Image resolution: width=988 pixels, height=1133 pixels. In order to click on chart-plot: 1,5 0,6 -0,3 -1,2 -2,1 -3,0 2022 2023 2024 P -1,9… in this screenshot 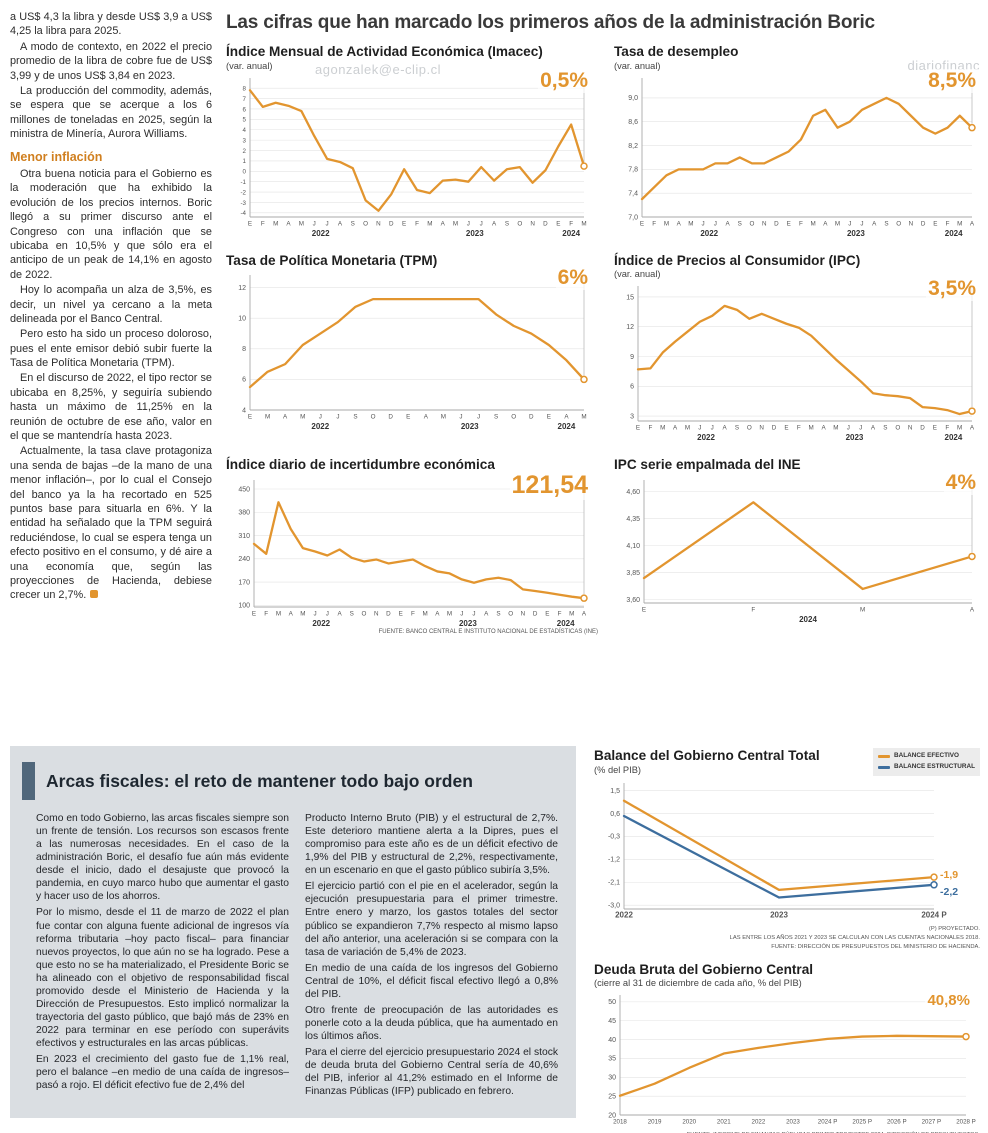, I will do `click(787, 851)`.